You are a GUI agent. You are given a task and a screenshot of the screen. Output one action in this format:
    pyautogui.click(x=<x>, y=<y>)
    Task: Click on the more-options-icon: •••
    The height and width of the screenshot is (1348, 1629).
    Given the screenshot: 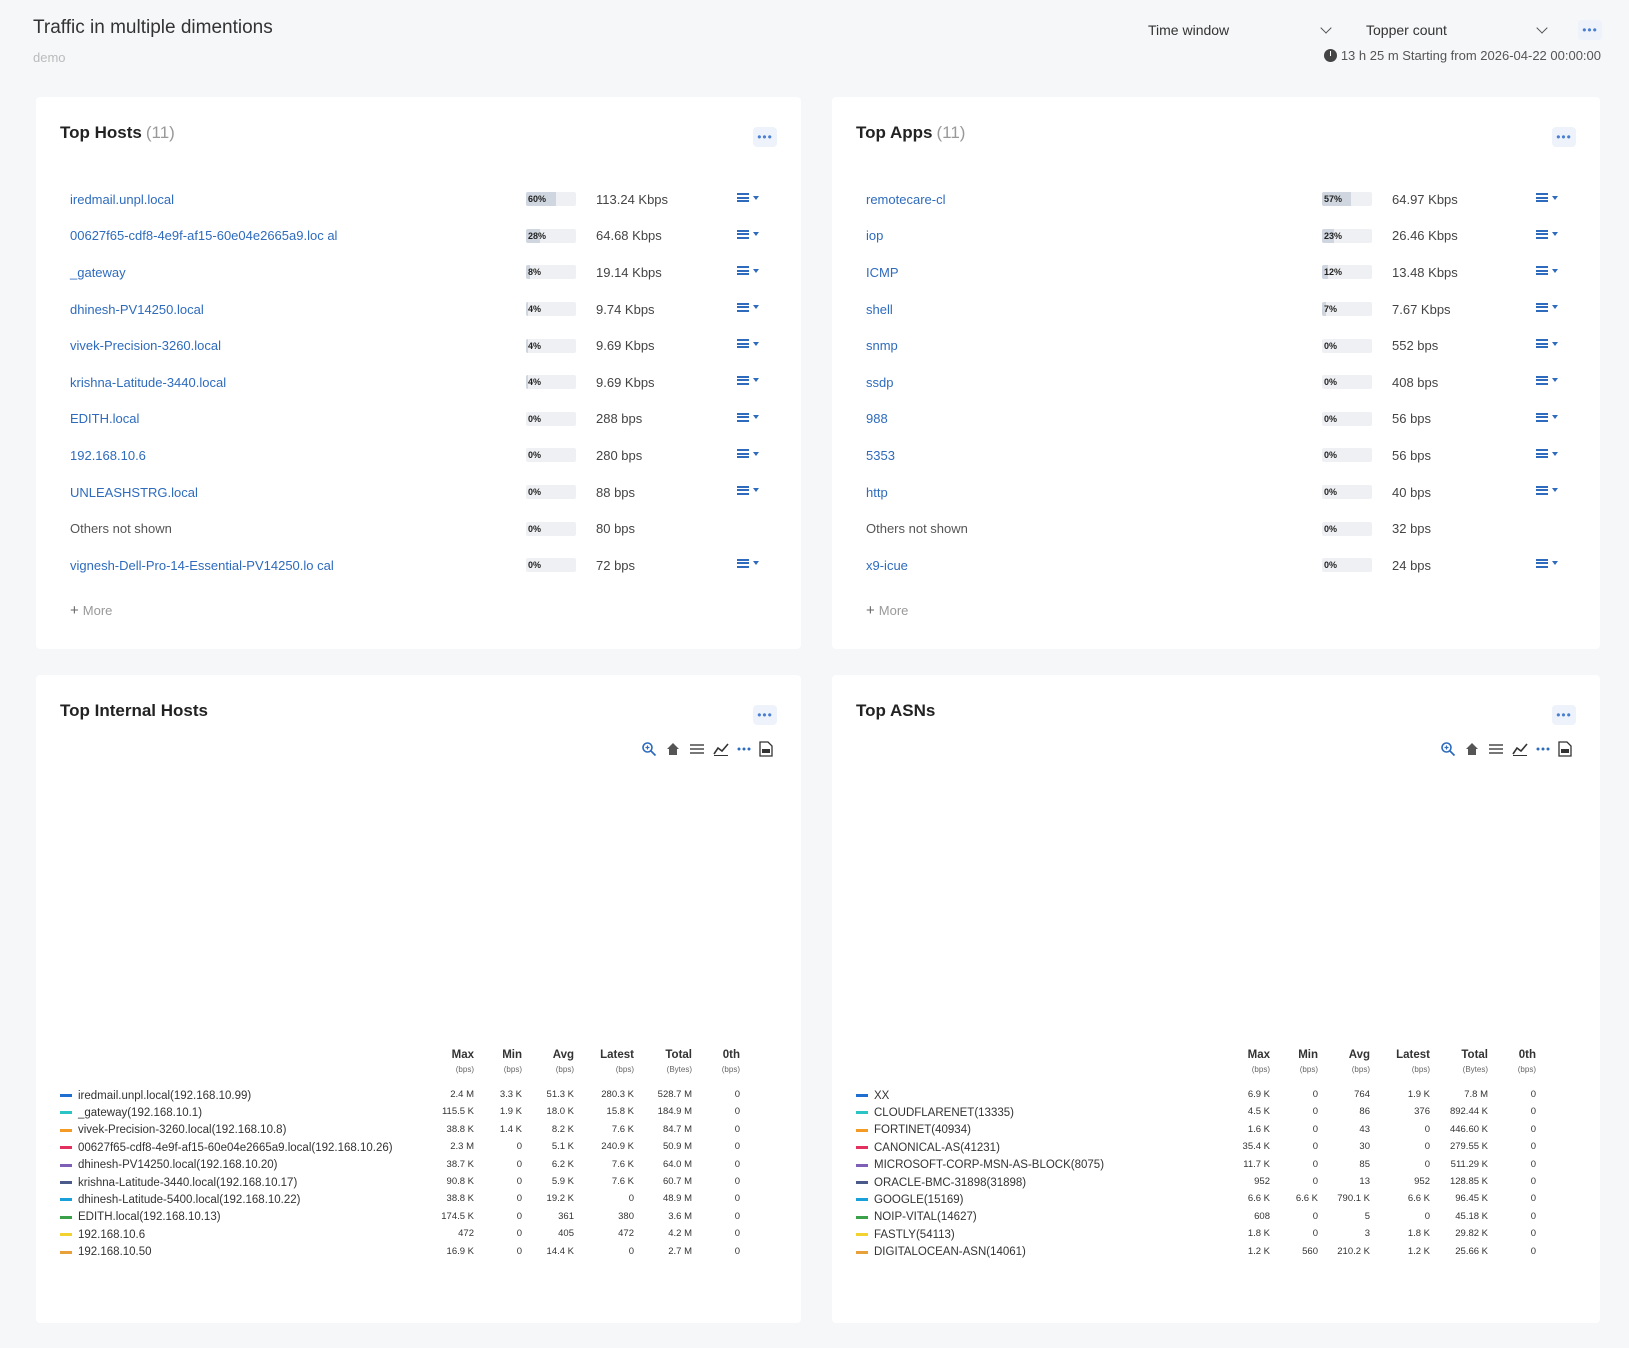 What is the action you would take?
    pyautogui.click(x=1590, y=30)
    